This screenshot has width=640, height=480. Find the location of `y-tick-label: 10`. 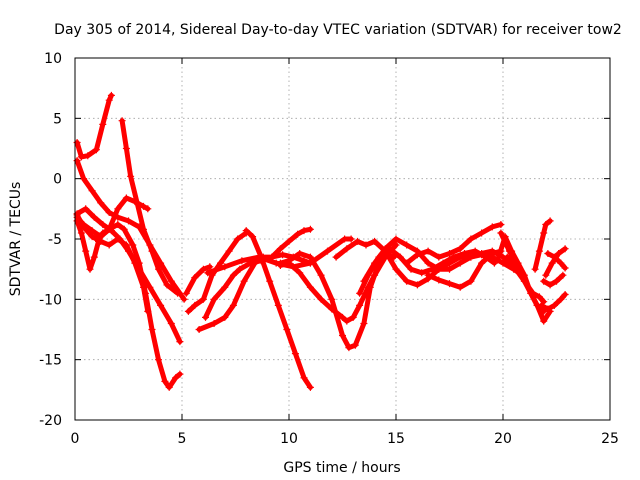

y-tick-label: 10 is located at coordinates (53, 59).